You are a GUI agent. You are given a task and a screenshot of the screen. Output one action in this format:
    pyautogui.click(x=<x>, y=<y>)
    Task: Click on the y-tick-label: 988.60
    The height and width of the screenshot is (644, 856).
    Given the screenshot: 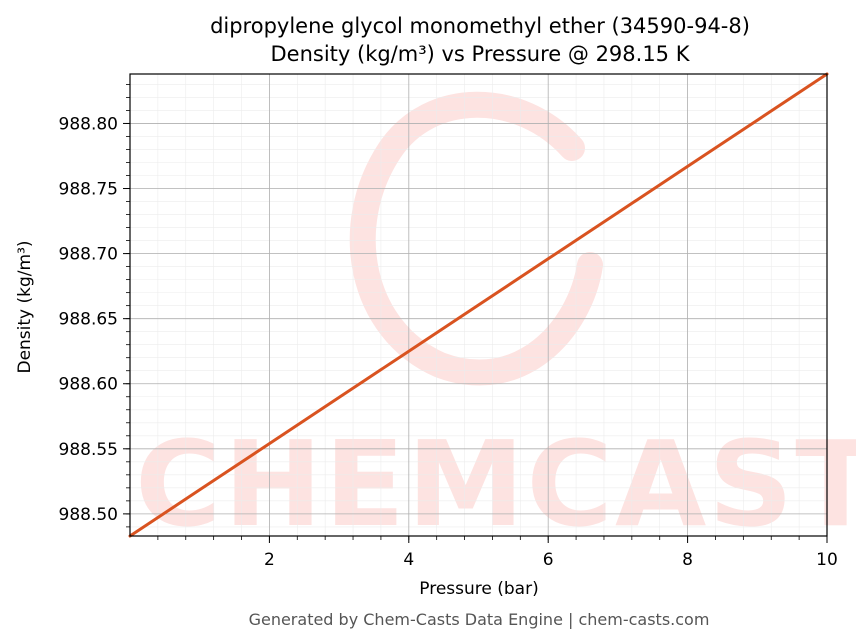 What is the action you would take?
    pyautogui.click(x=88, y=385)
    